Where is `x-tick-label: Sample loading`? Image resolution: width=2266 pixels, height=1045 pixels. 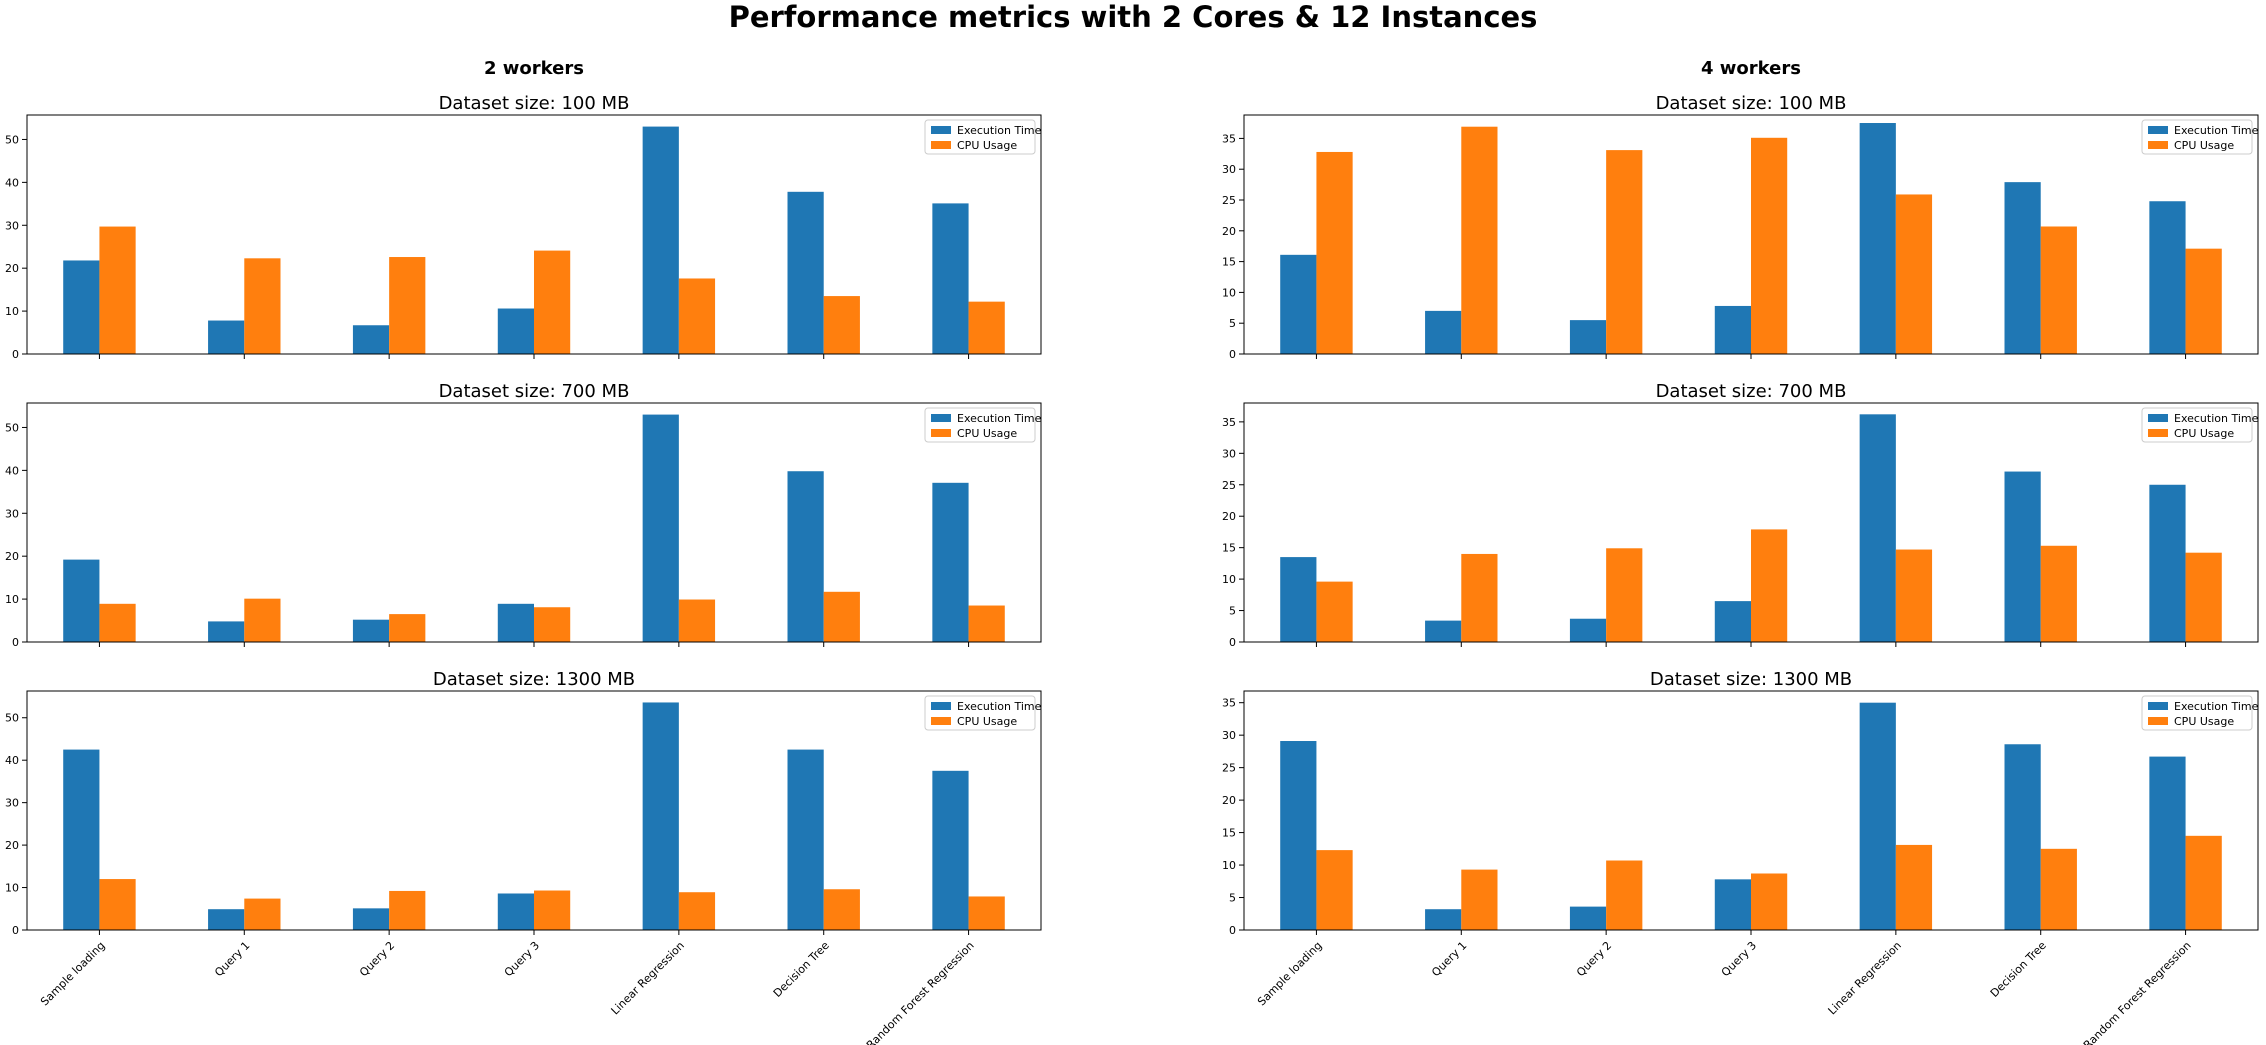 x-tick-label: Sample loading is located at coordinates (1289, 973).